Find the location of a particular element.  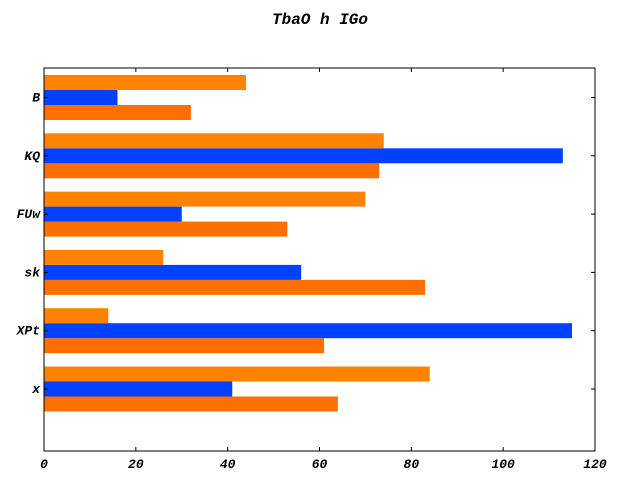

bar-series2-B is located at coordinates (145, 82).